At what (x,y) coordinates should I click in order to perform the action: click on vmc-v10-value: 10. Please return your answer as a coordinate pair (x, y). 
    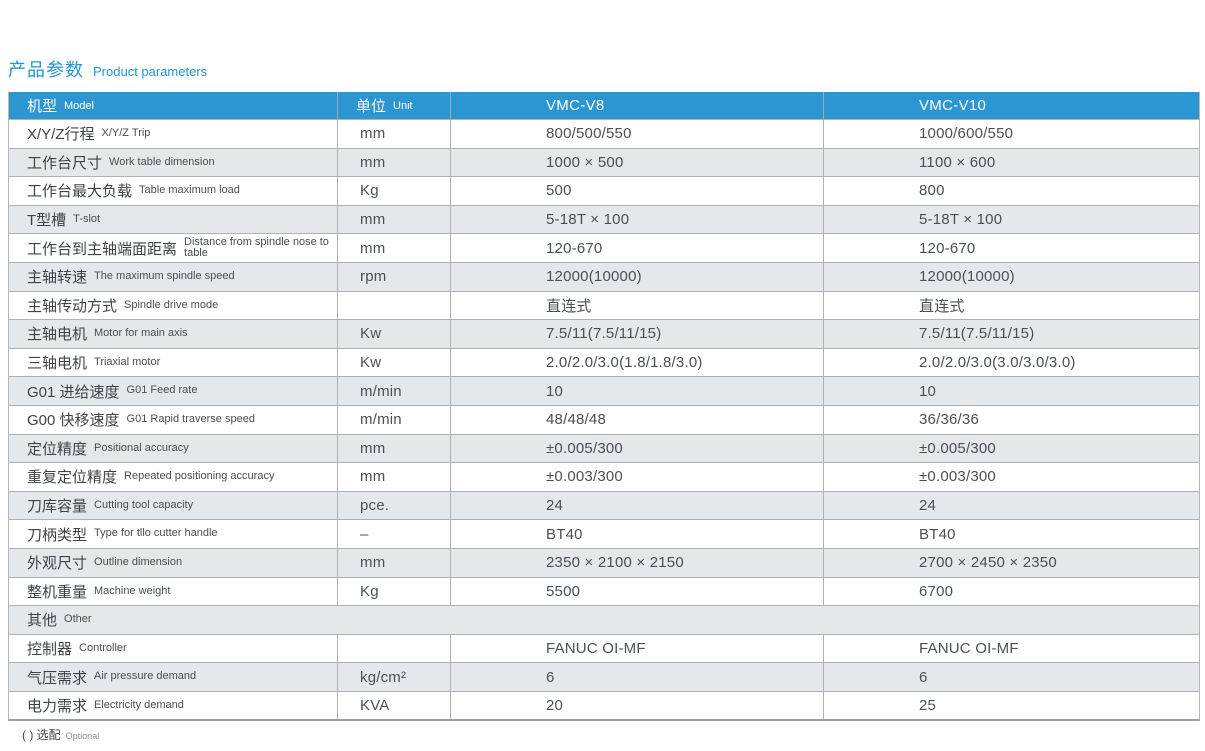
    Looking at the image, I should click on (928, 391).